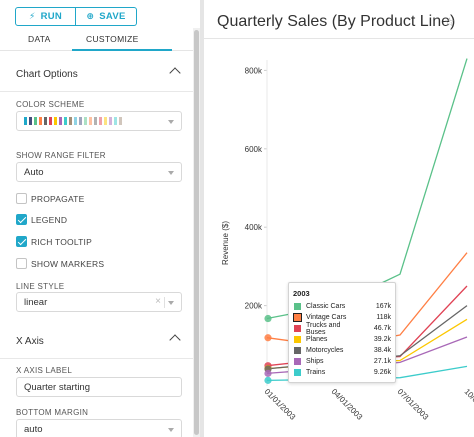 Image resolution: width=474 pixels, height=437 pixels. Describe the element at coordinates (99, 387) in the screenshot. I see `x-axis-label-input: Quarter starting` at that location.